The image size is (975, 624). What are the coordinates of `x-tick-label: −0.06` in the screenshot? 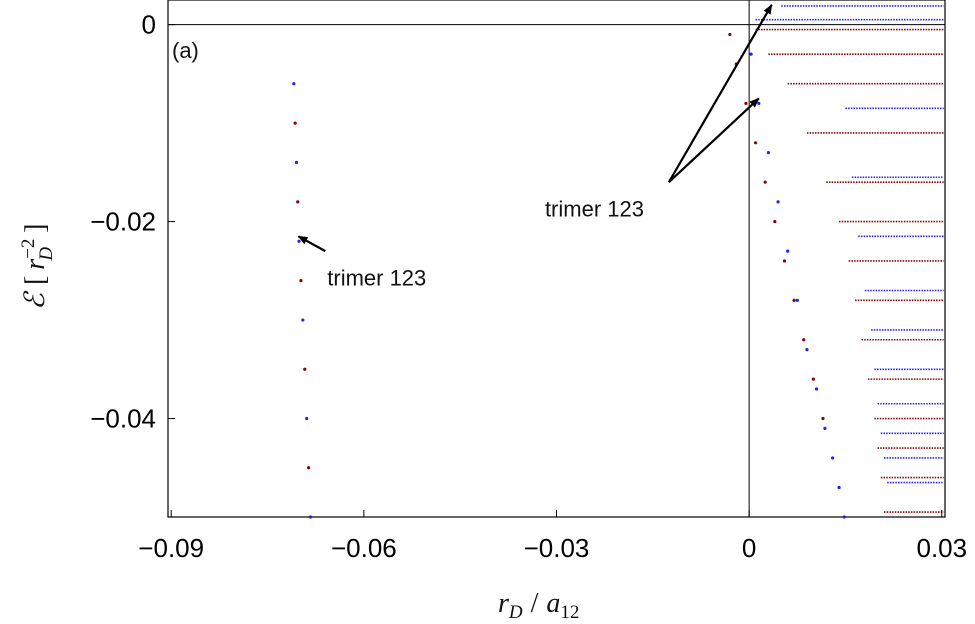 It's located at (364, 548).